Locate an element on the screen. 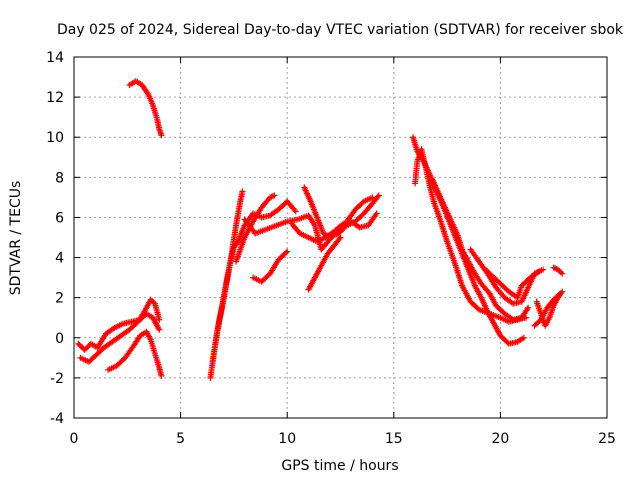 Image resolution: width=640 pixels, height=480 pixels. x-tick-label: 0 is located at coordinates (74, 439).